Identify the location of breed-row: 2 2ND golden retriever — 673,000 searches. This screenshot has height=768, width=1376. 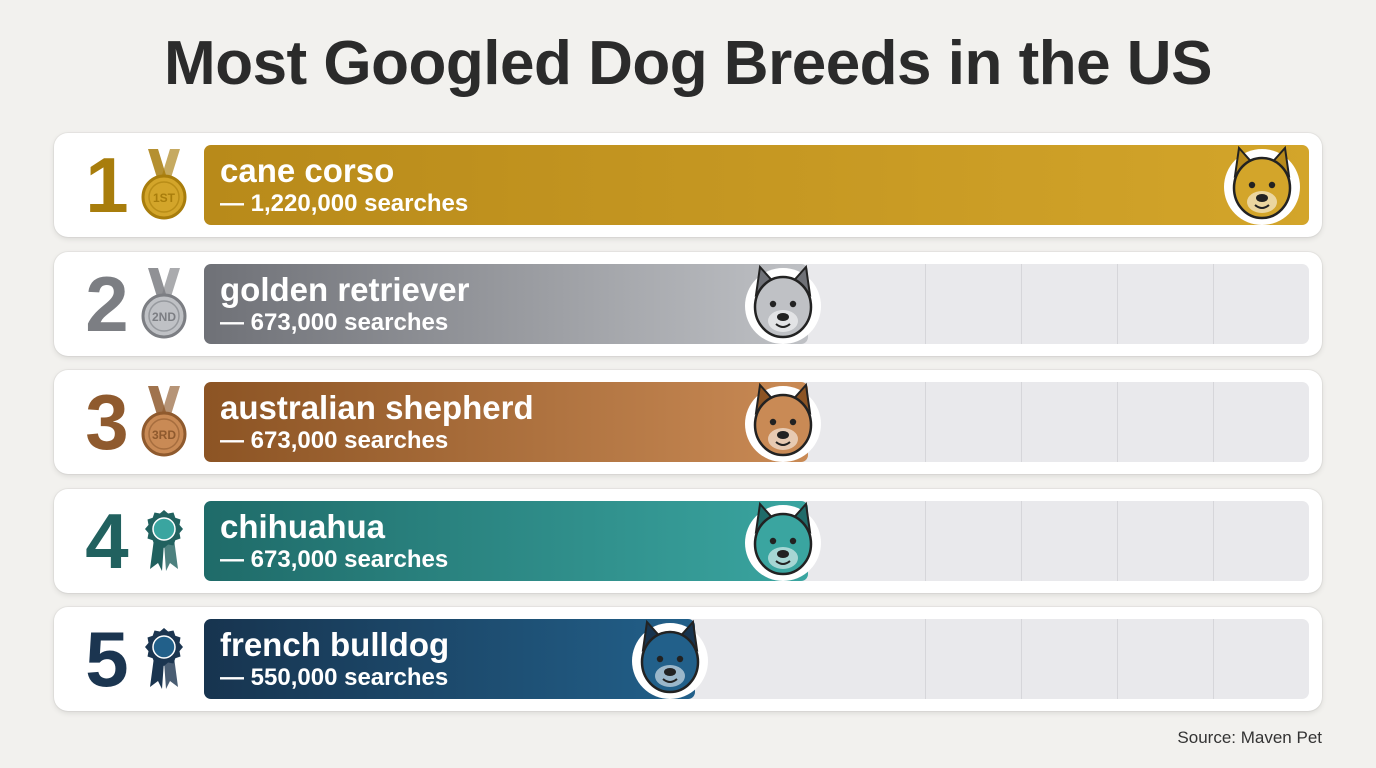
(688, 303).